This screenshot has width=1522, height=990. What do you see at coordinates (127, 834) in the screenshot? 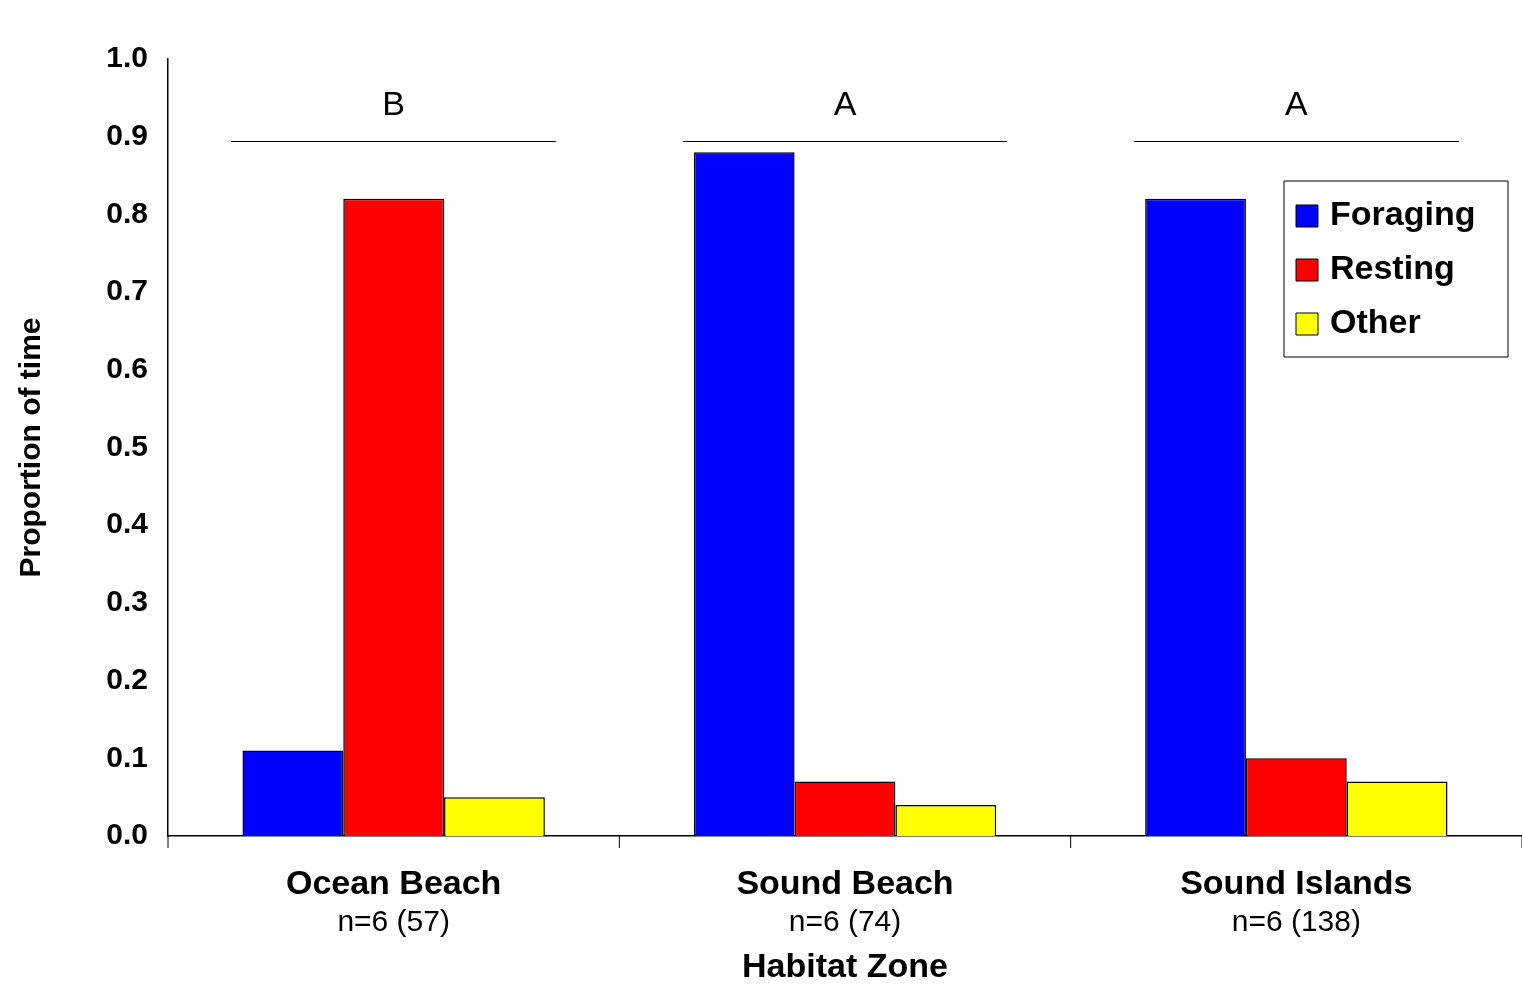
I see `y-tick-label: 0.0` at bounding box center [127, 834].